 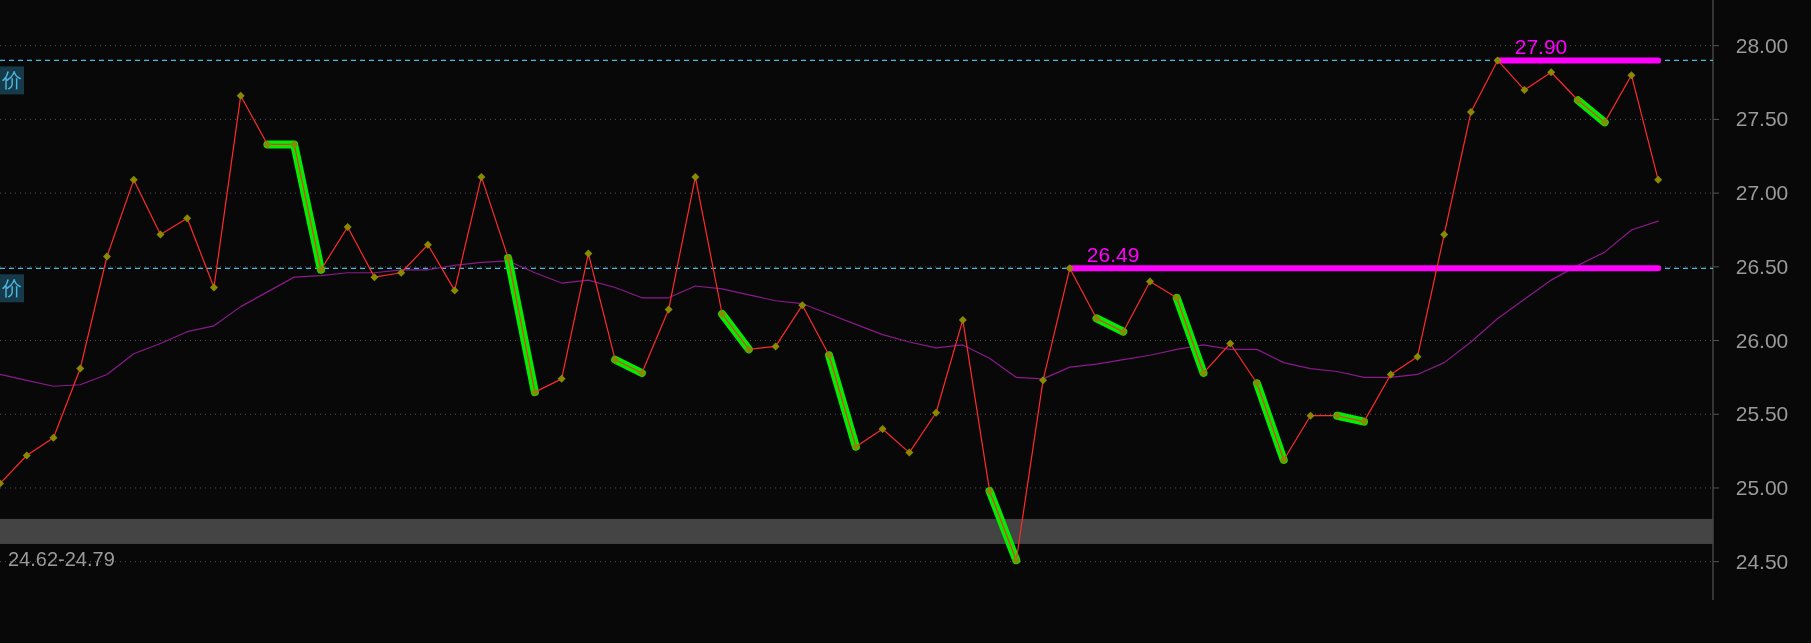 I want to click on series-label: 26.49, so click(x=1113, y=255).